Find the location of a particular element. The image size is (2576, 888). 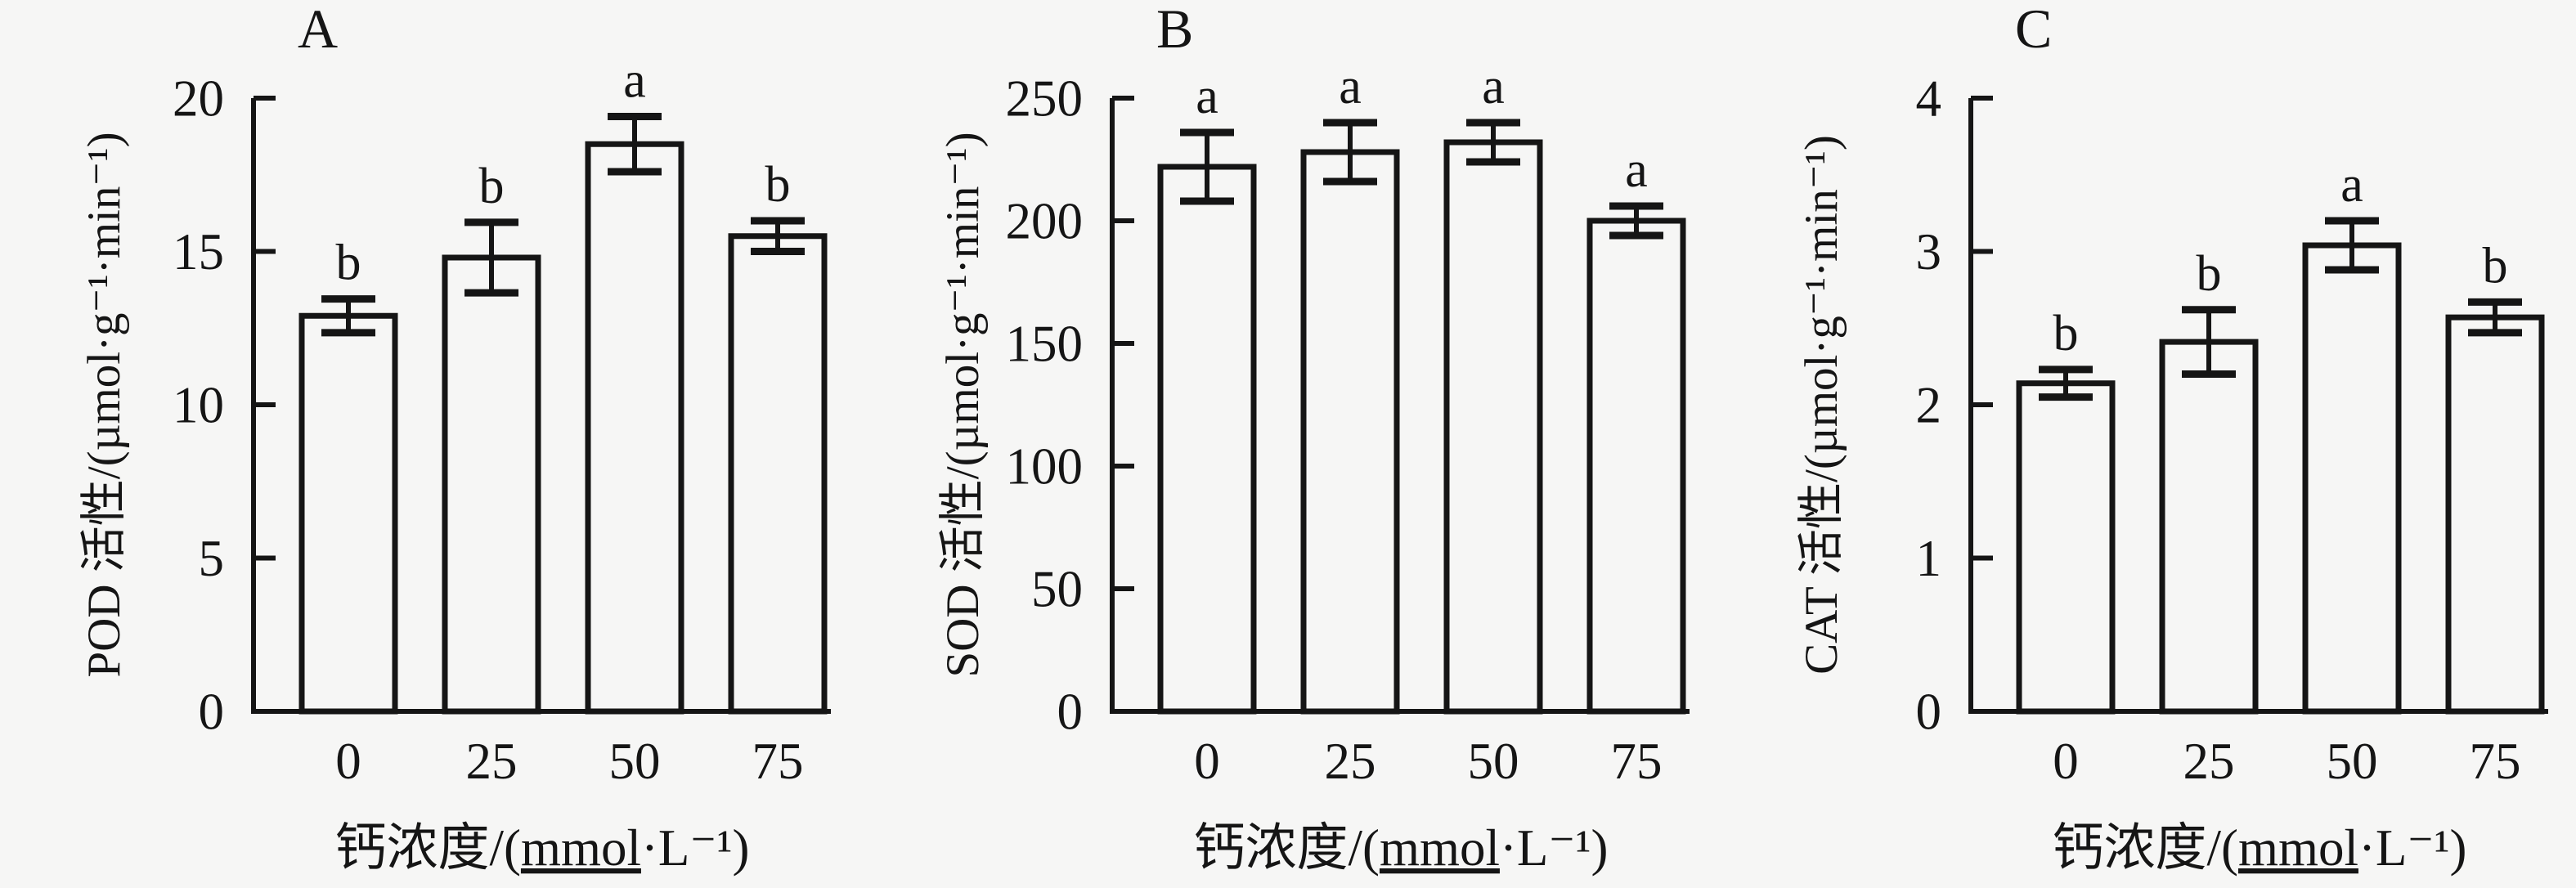

y-tick-label: 2 is located at coordinates (1929, 405).